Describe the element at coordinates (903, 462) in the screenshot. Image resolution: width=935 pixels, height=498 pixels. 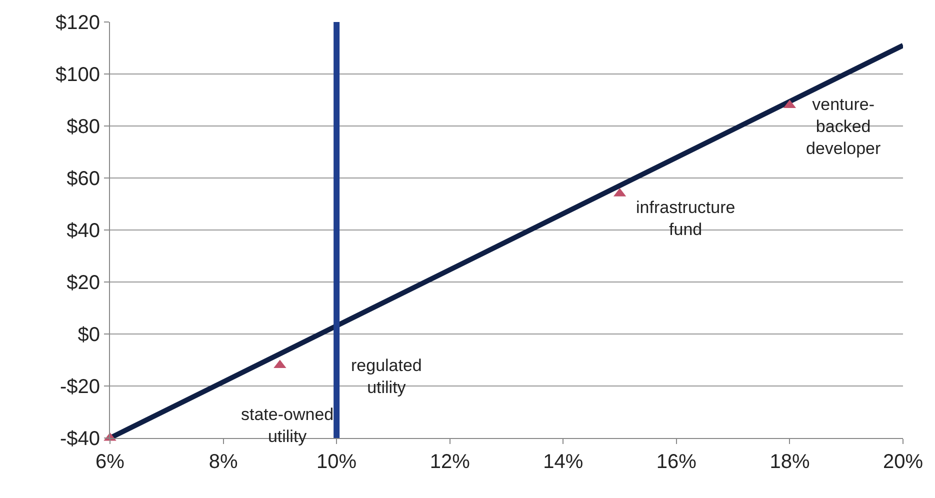
I see `x-tick-label: 20%` at that location.